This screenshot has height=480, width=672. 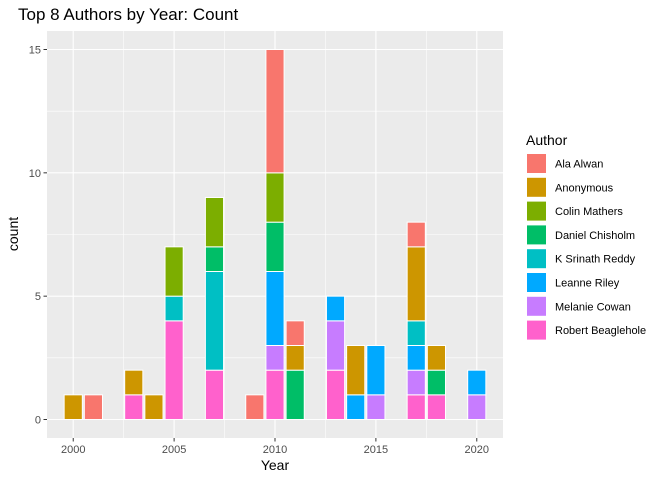 What do you see at coordinates (35, 174) in the screenshot?
I see `y-tick-label: 10` at bounding box center [35, 174].